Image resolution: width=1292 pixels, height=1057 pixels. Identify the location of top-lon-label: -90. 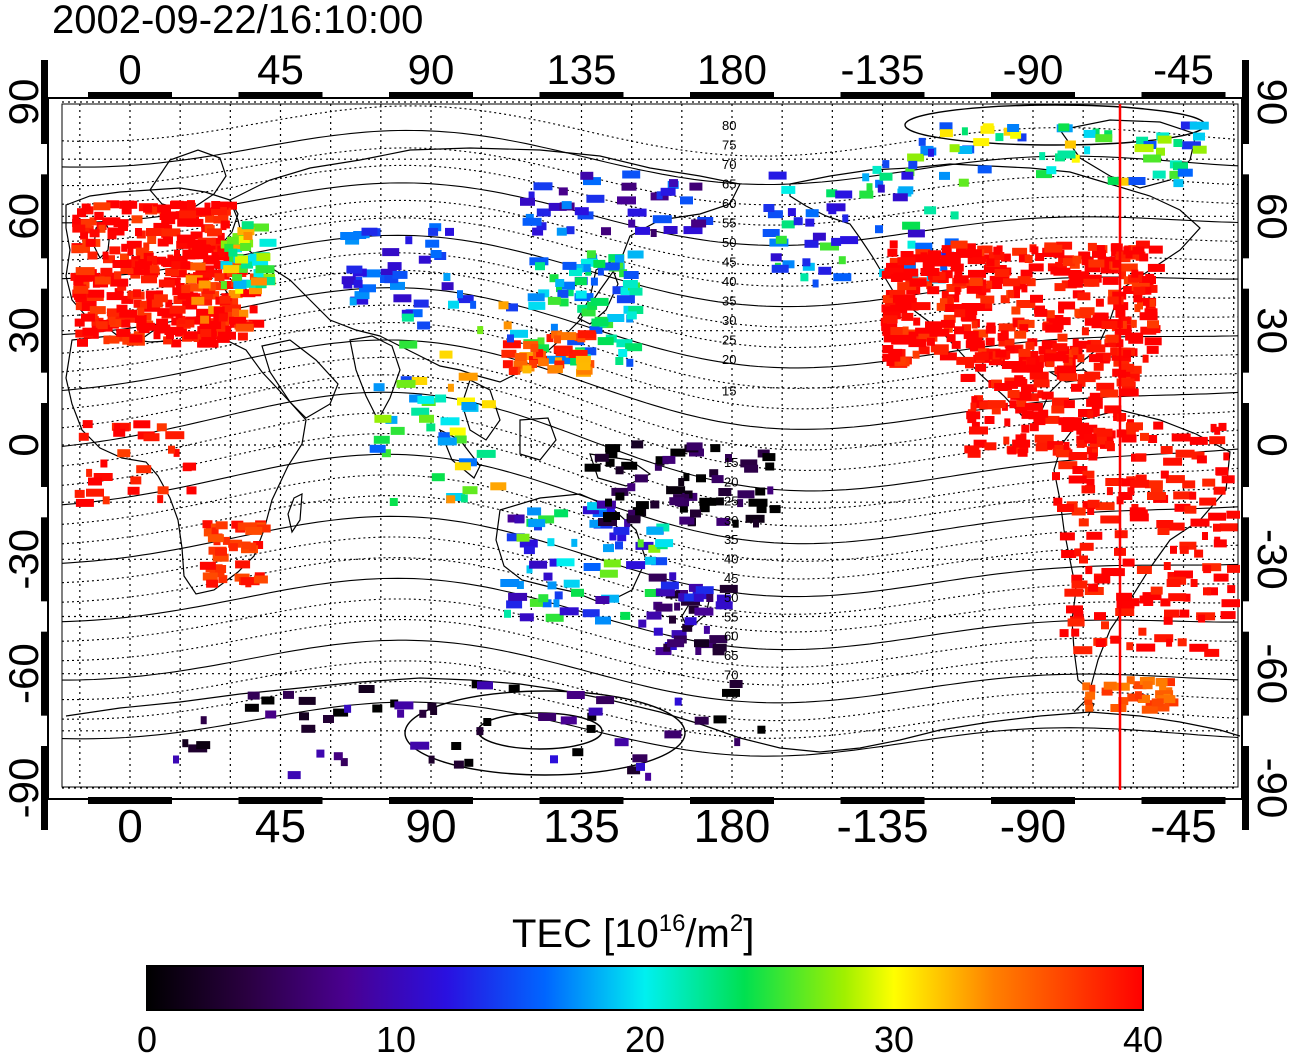
(1033, 69).